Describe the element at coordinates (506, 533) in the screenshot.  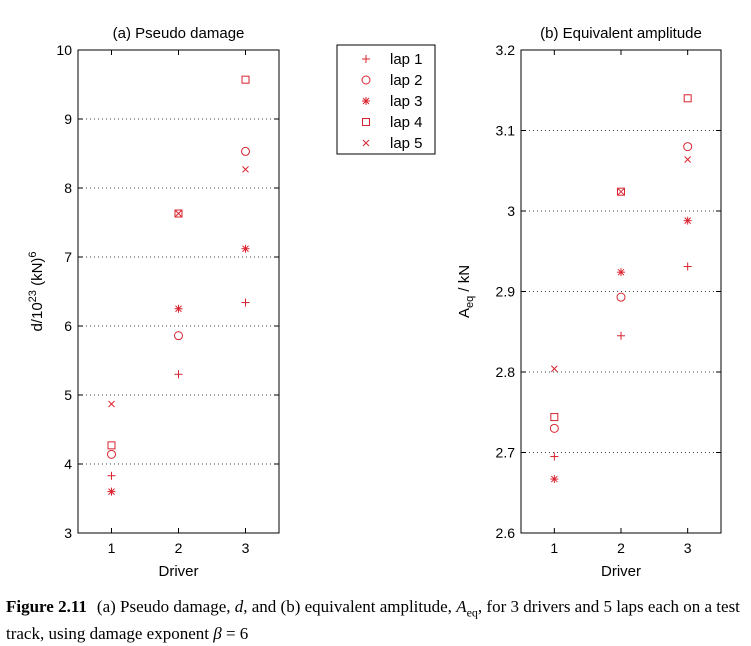
I see `y-tick-label: 2.6` at that location.